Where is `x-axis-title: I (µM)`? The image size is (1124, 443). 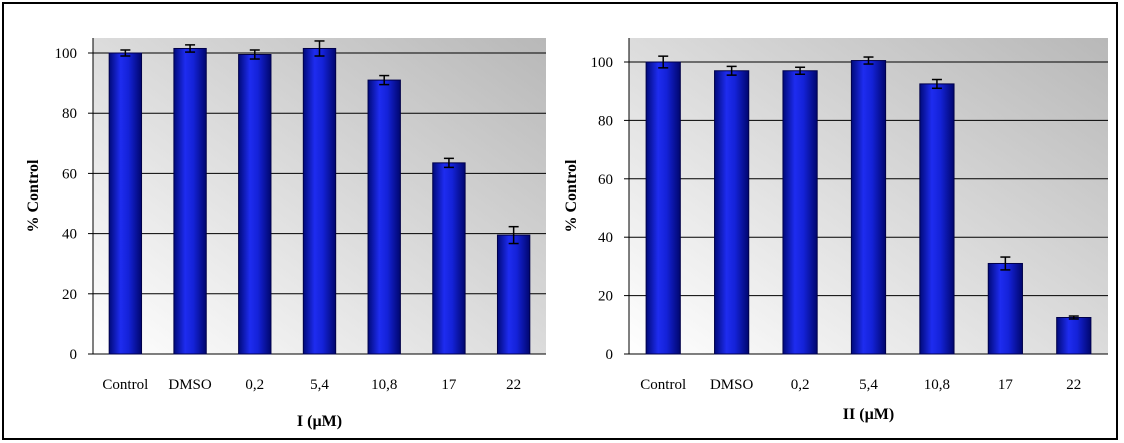
x-axis-title: I (µM) is located at coordinates (319, 421).